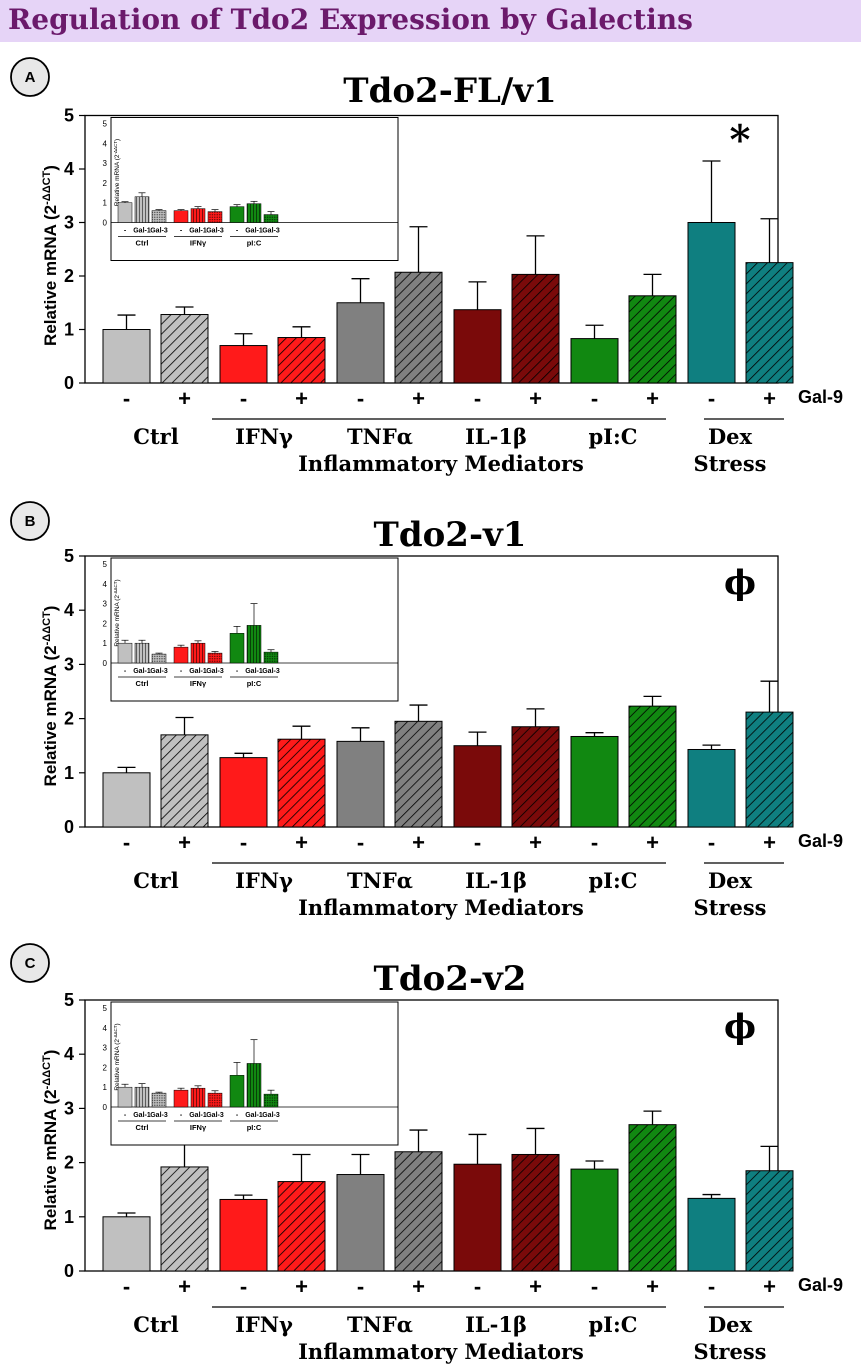 The image size is (861, 1366). I want to click on group-label: Dex, so click(730, 880).